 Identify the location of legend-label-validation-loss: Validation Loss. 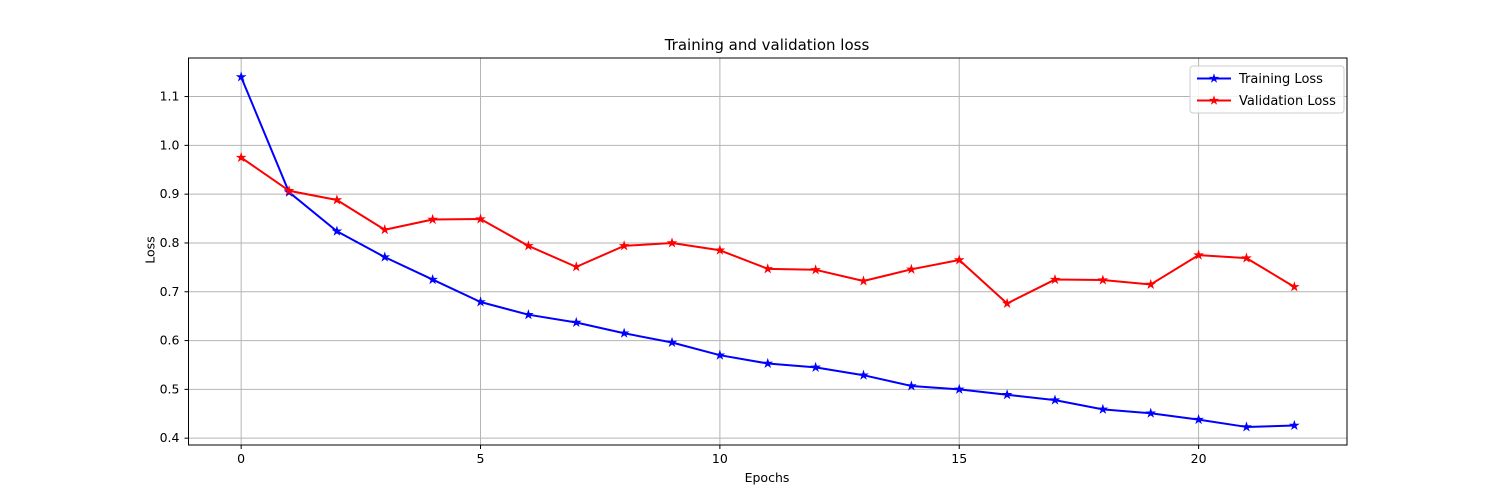
(1287, 101).